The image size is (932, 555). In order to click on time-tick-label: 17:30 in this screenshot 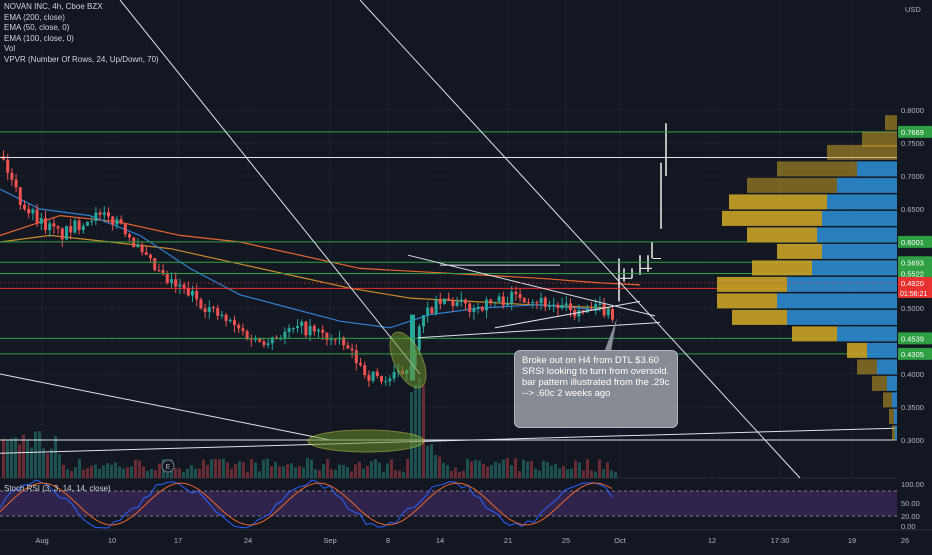, I will do `click(780, 540)`.